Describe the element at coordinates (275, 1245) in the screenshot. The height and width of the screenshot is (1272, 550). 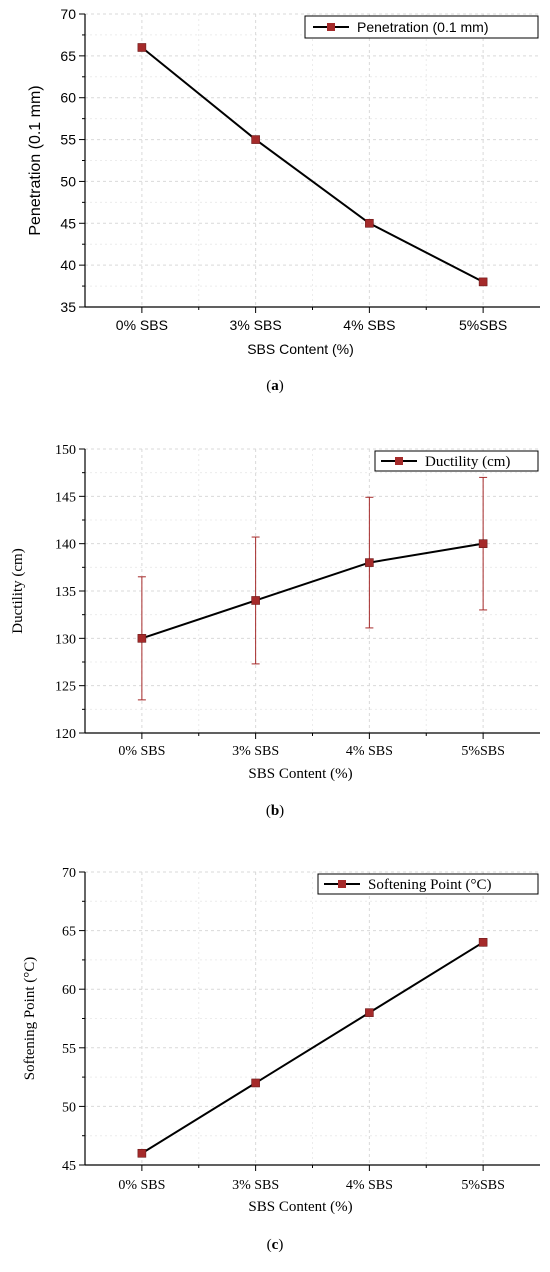
I see `caption-c: (c)` at that location.